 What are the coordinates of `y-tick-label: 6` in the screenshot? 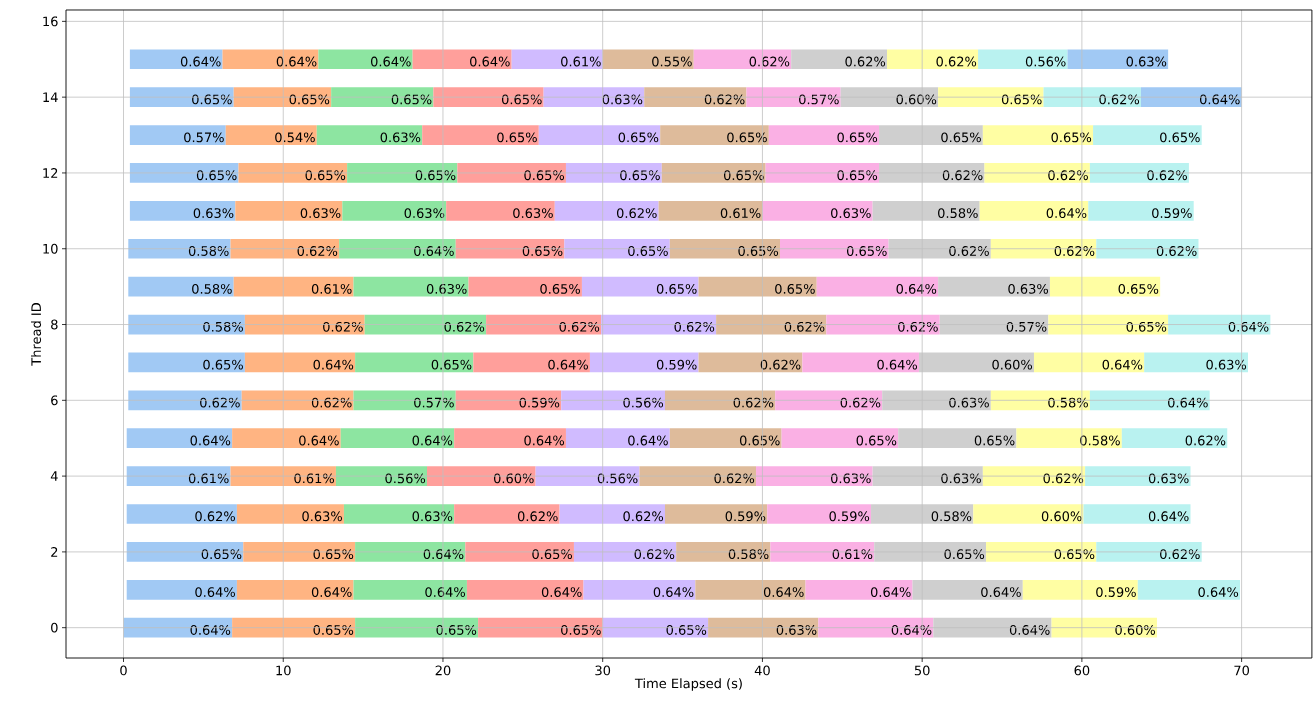 It's located at (54, 400).